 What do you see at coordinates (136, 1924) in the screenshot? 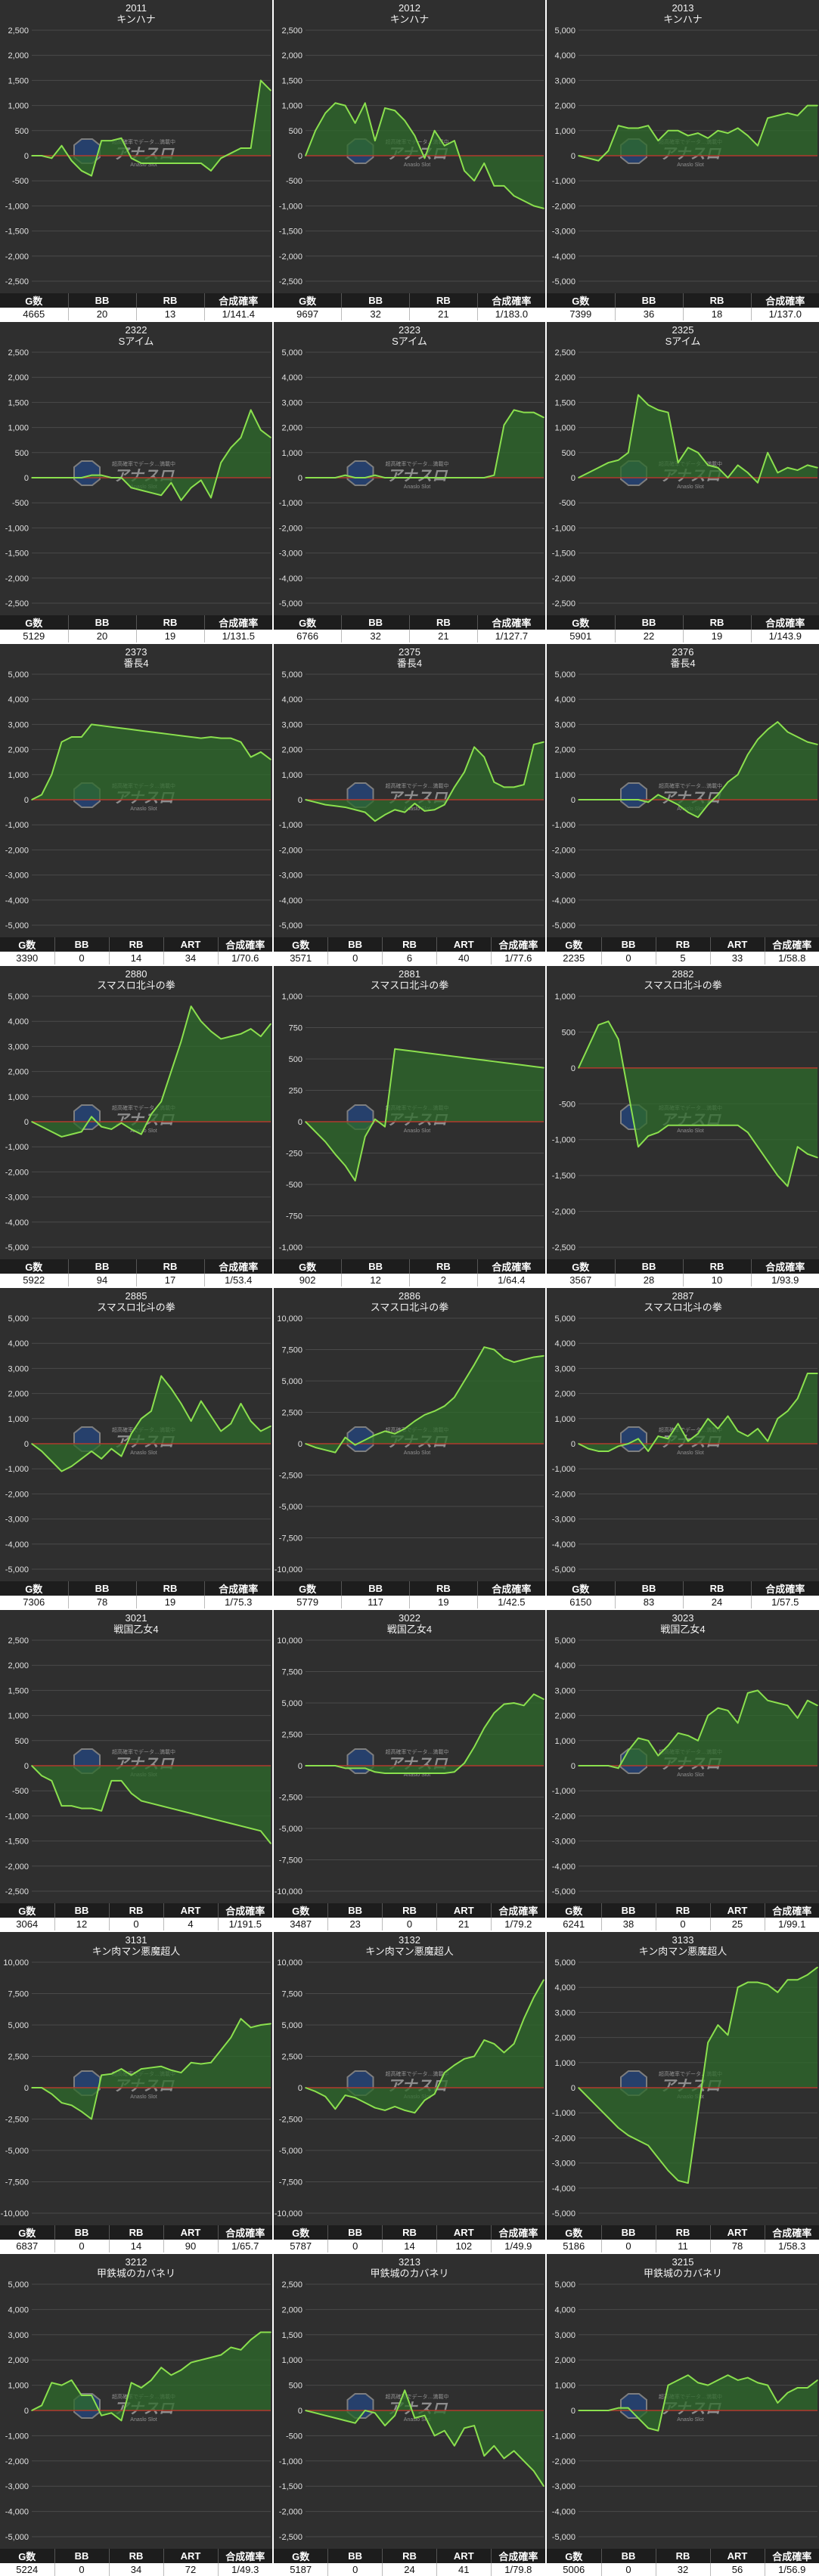
I see `stats-value-row: 3064 12 0 4 1/191.5` at bounding box center [136, 1924].